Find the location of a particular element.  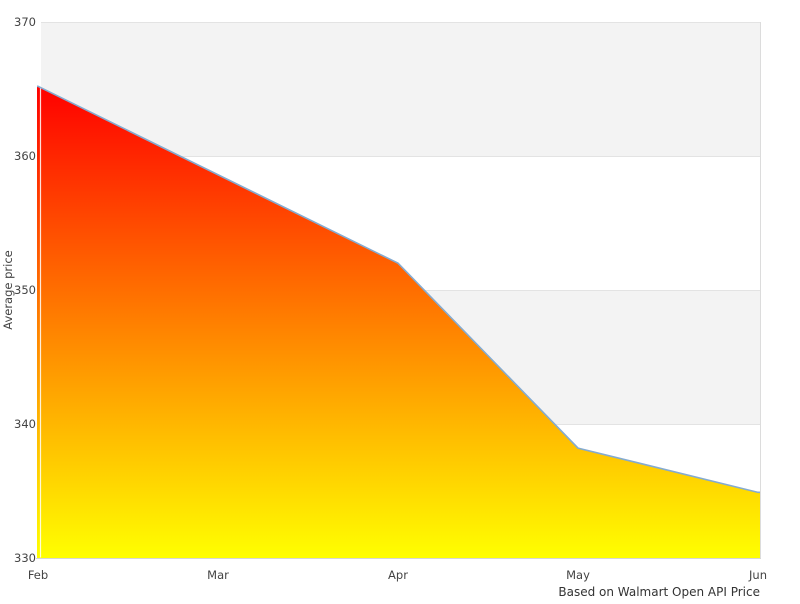

x-tick-label: May is located at coordinates (578, 575).